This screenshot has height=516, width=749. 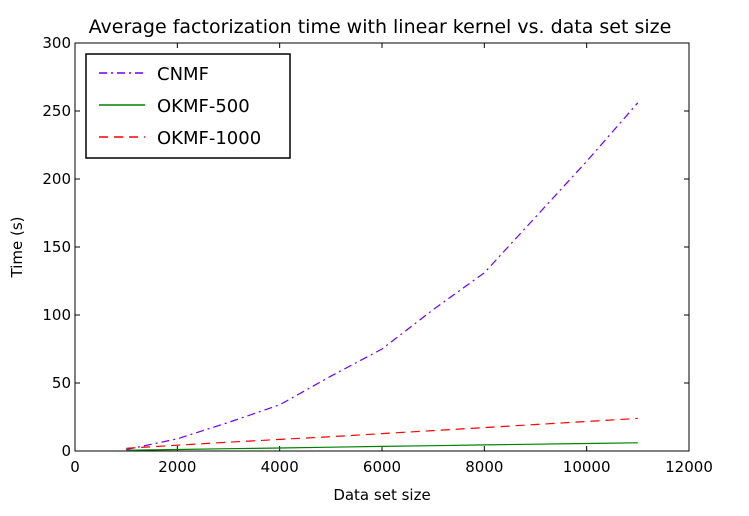 I want to click on y-tick-label: 0, so click(x=66, y=451).